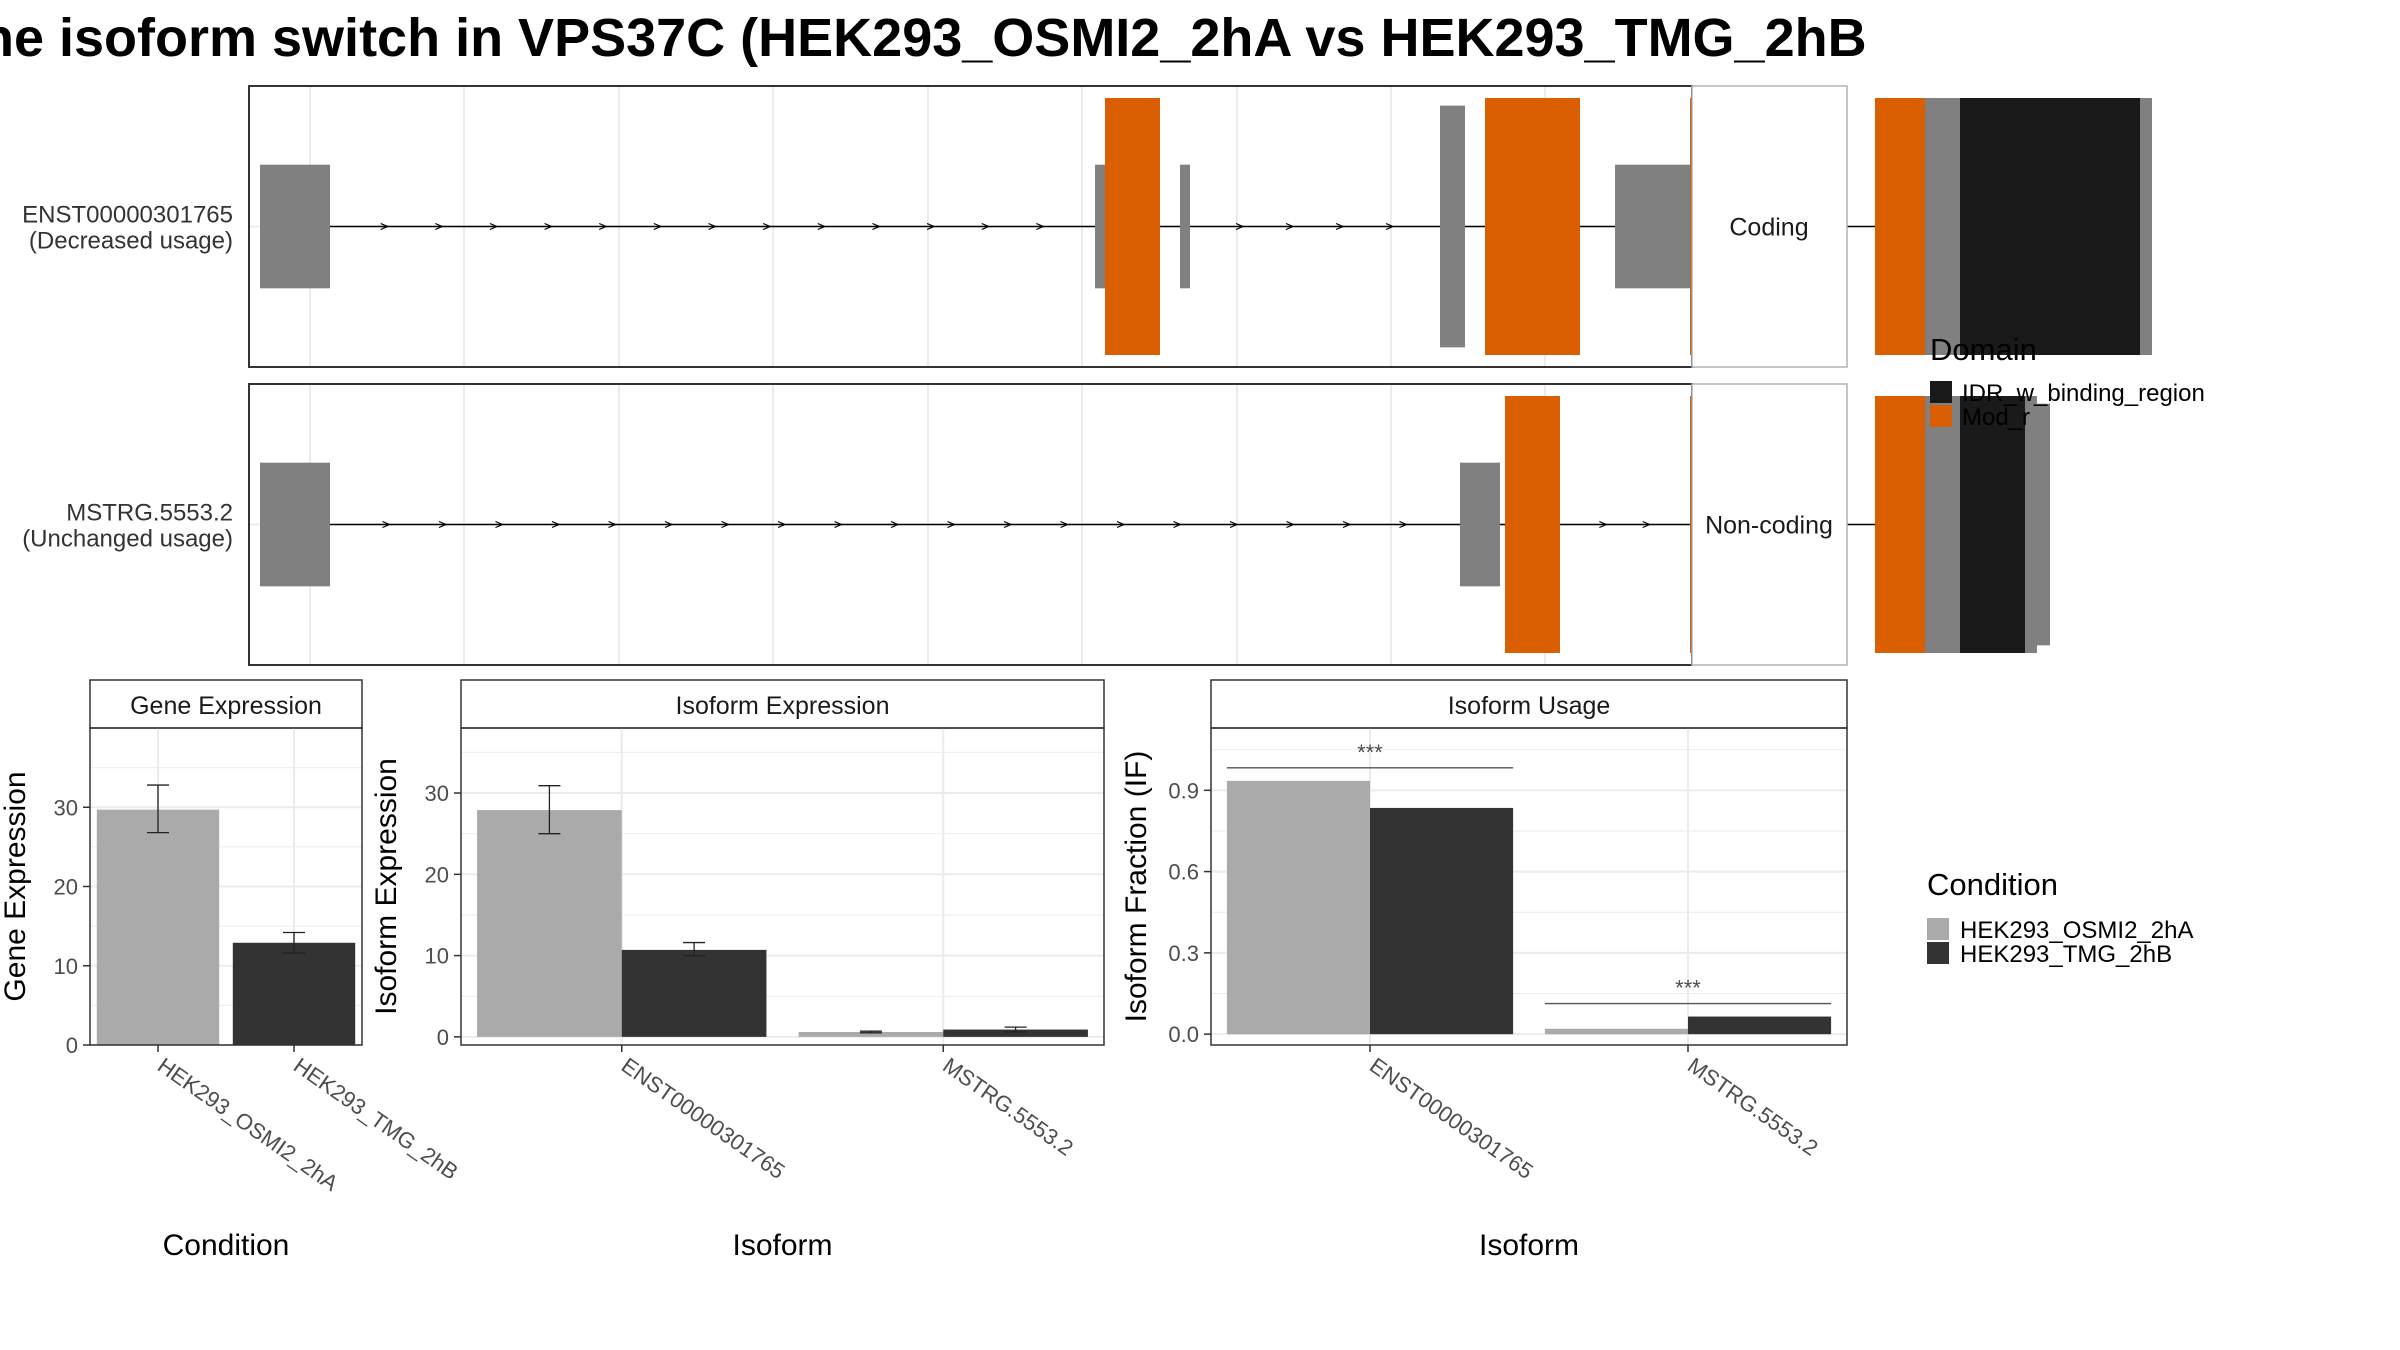  I want to click on domain-legend-label-idr: IDR_w_binding_region, so click(2083, 393).